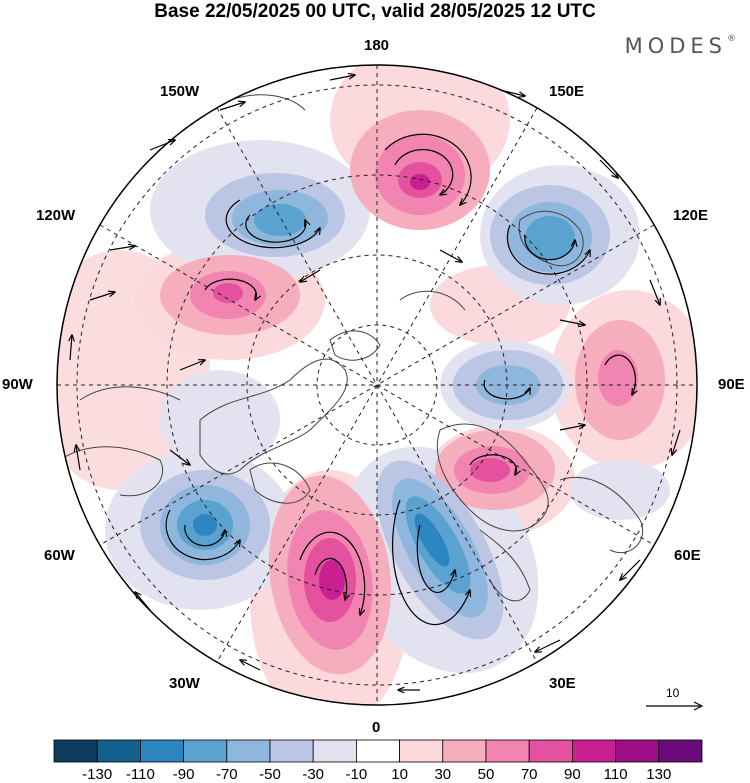  Describe the element at coordinates (399, 774) in the screenshot. I see `colorbar-tick-label: 10` at that location.